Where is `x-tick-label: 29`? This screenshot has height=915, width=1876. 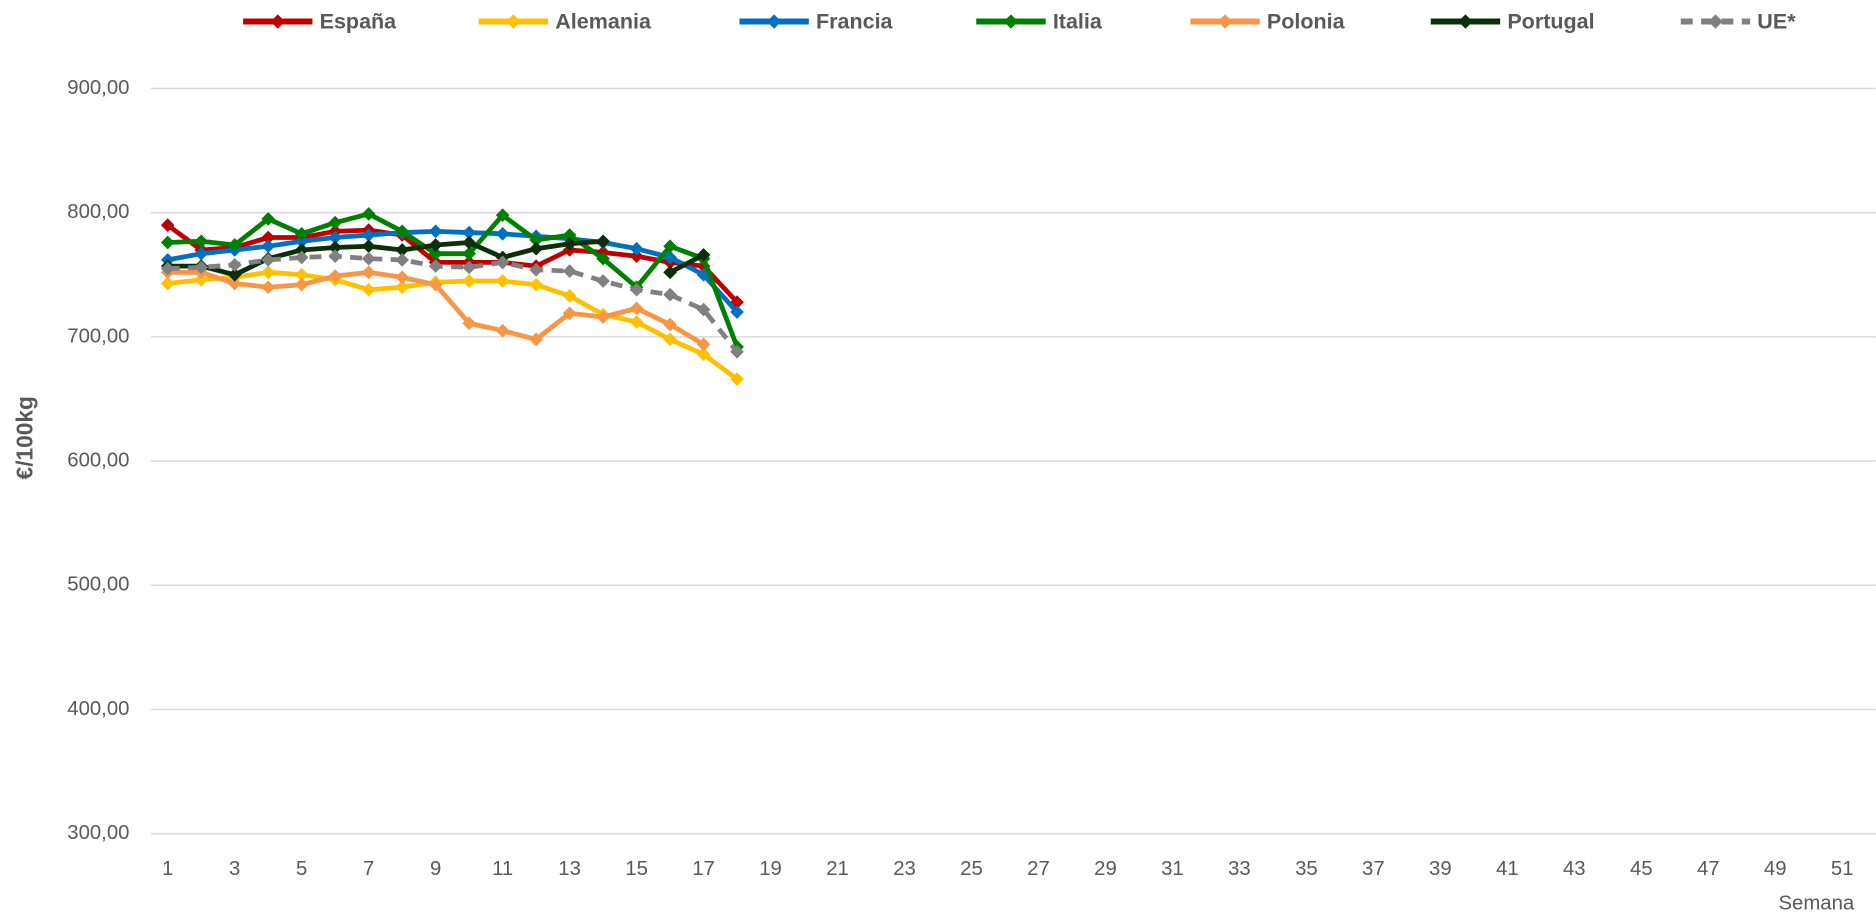
x-tick-label: 29 is located at coordinates (1105, 869).